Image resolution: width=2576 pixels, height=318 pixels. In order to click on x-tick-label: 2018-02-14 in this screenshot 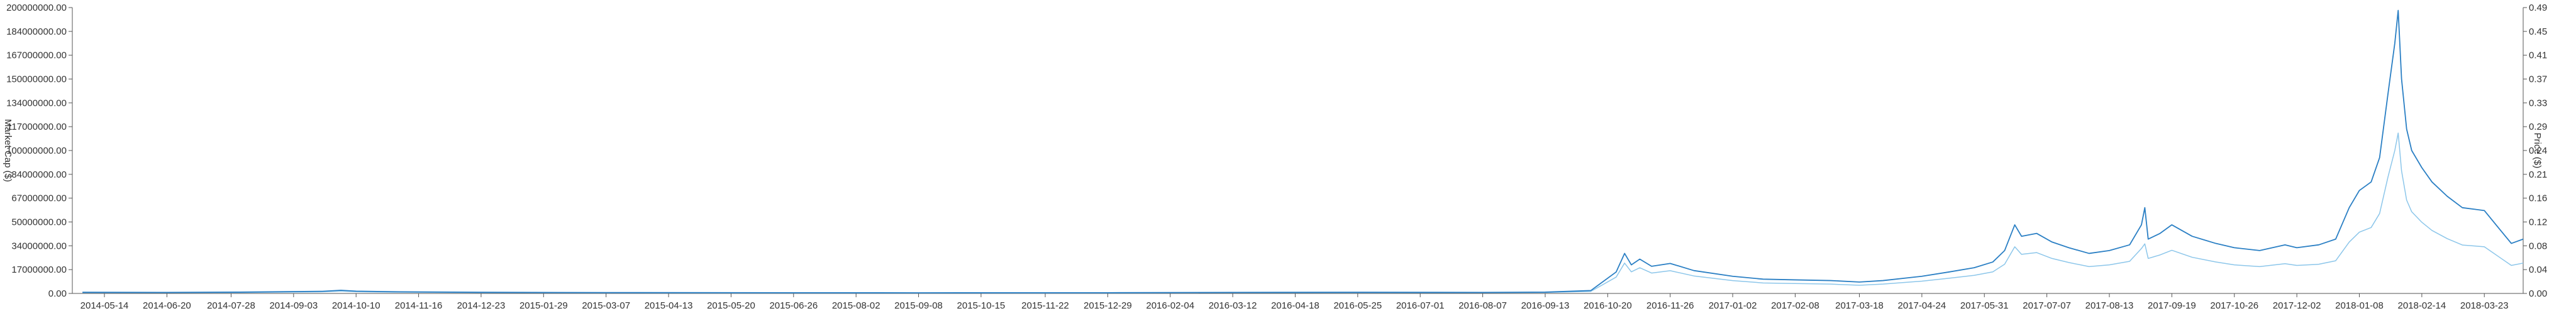, I will do `click(2421, 305)`.